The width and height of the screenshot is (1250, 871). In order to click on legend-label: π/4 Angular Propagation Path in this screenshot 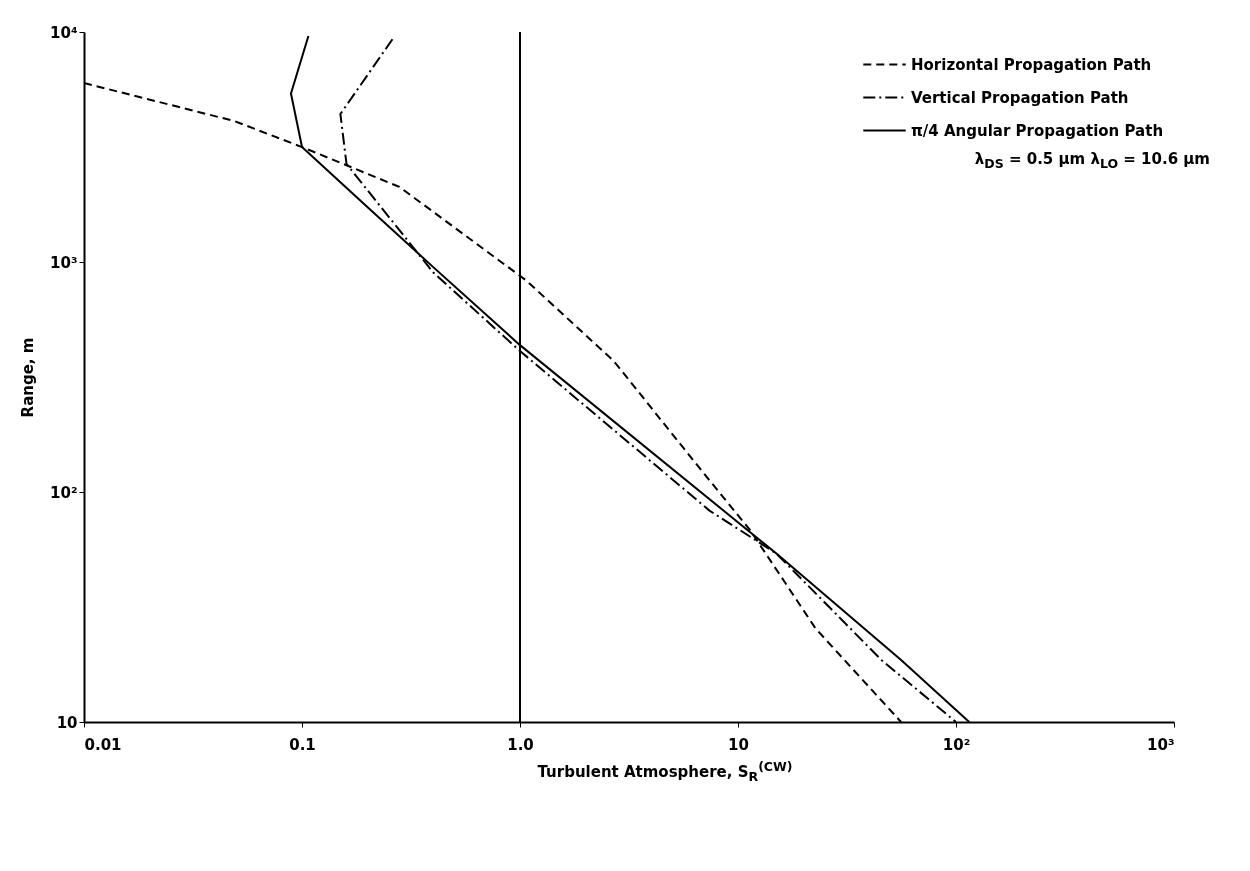, I will do `click(1037, 130)`.